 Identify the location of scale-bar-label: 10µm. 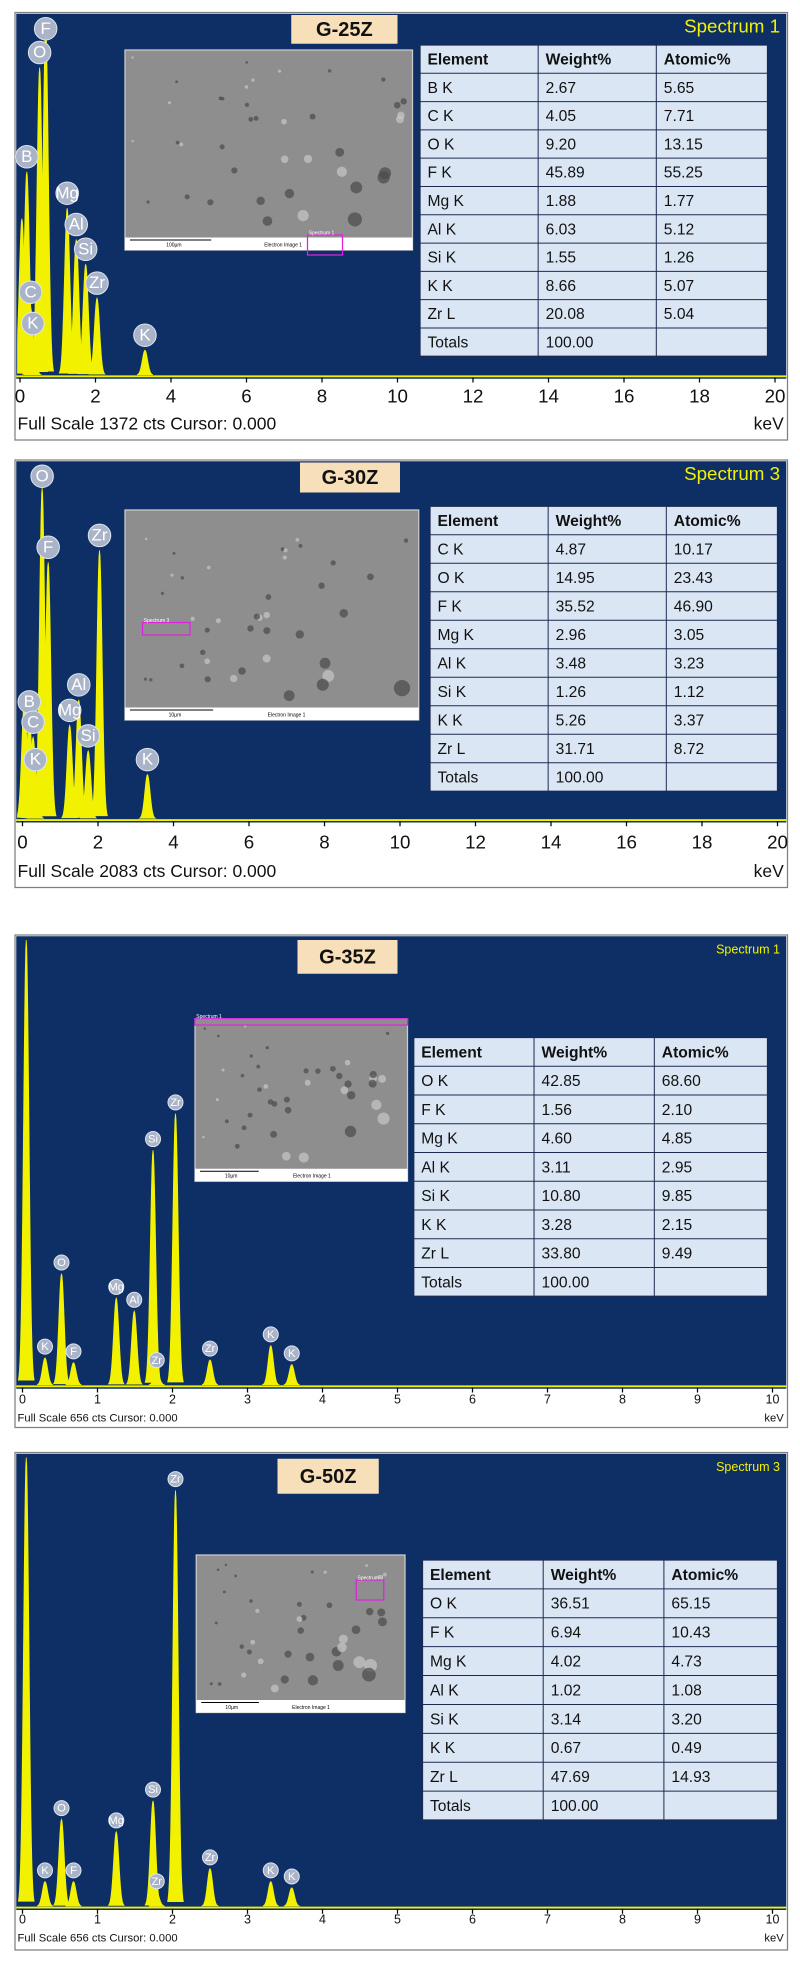
(231, 1177).